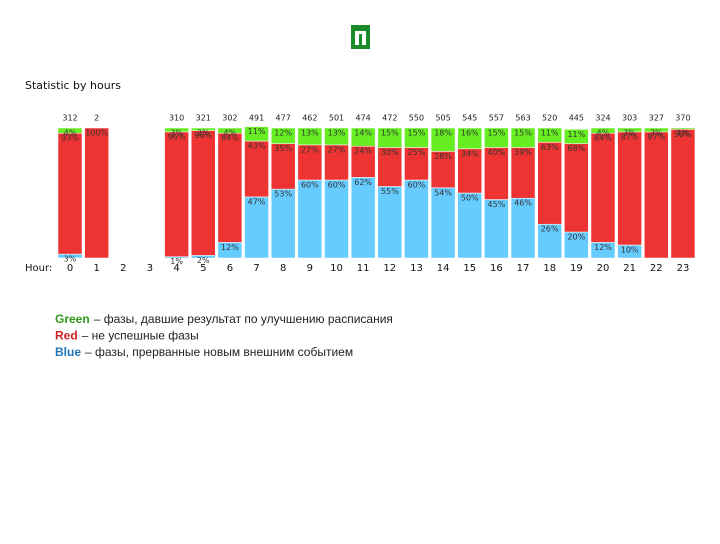  I want to click on total-label: 312, so click(69, 118).